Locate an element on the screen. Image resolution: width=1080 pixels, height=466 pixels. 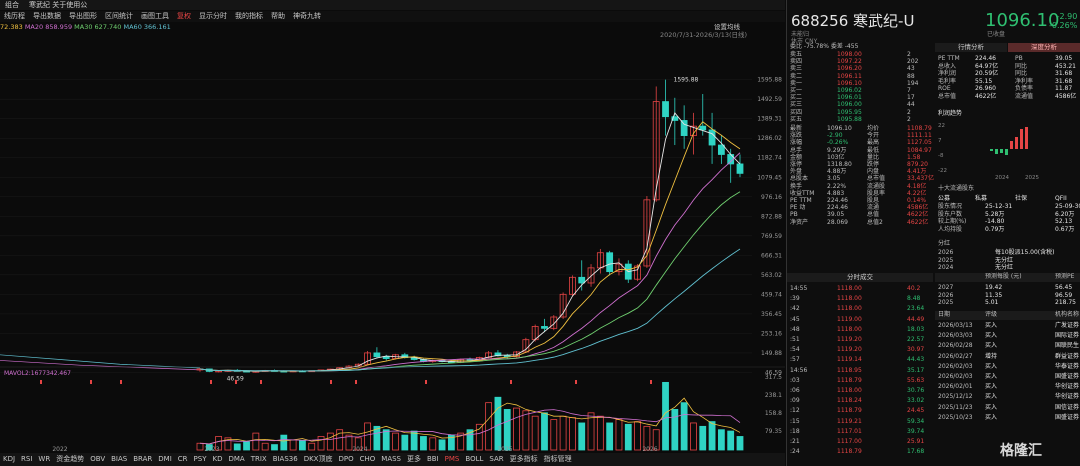
x-tick-label: 2026 is located at coordinates (649, 449).